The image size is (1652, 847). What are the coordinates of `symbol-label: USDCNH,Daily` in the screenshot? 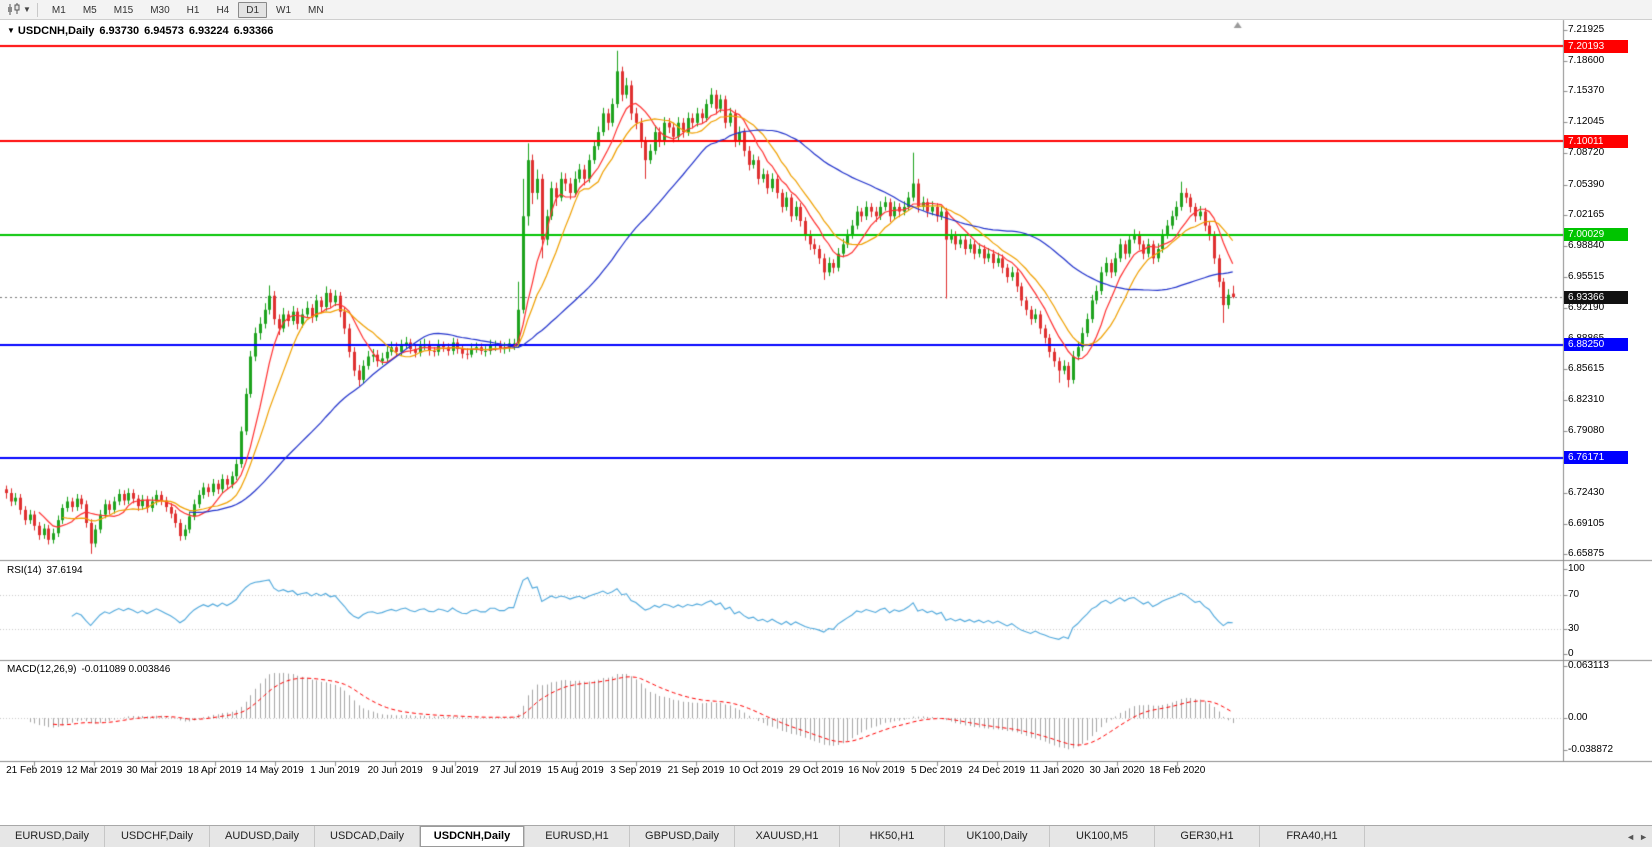 It's located at (56, 31).